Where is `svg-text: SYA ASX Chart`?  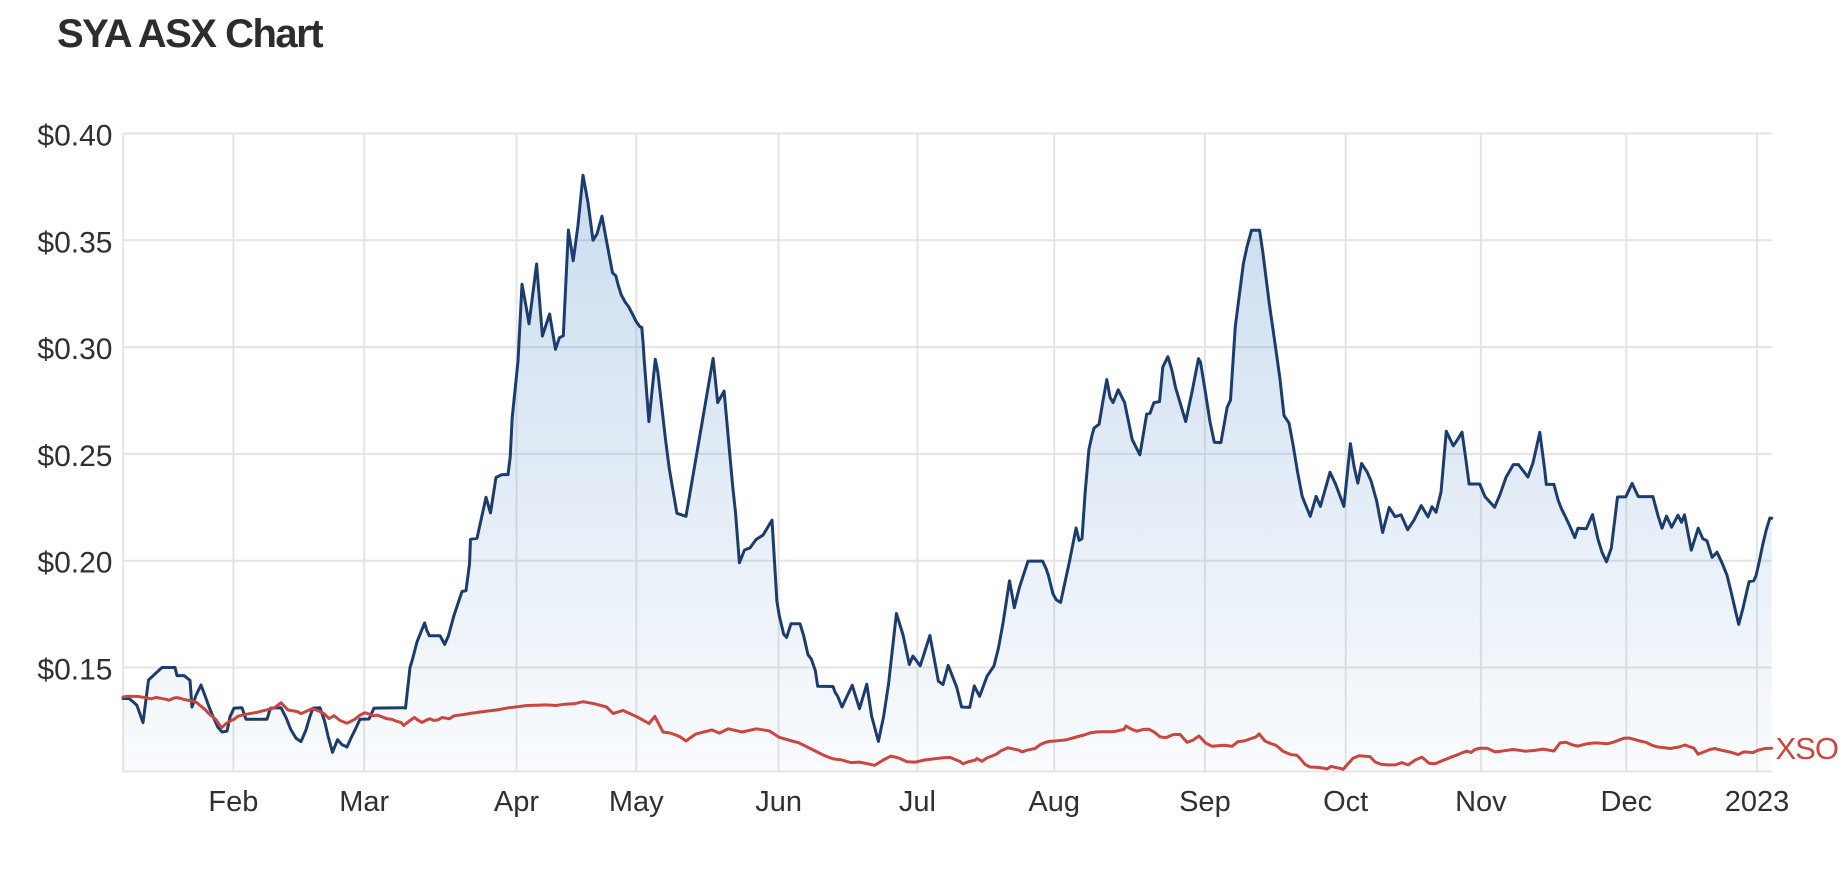 svg-text: SYA ASX Chart is located at coordinates (190, 34).